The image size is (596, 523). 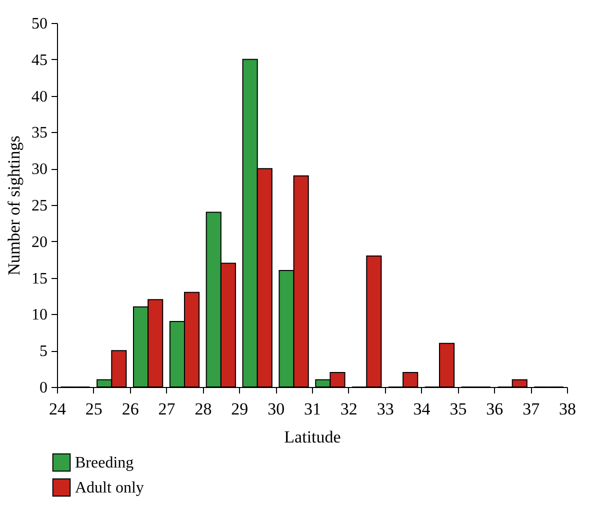 What do you see at coordinates (349, 409) in the screenshot?
I see `x-tick-label: 32` at bounding box center [349, 409].